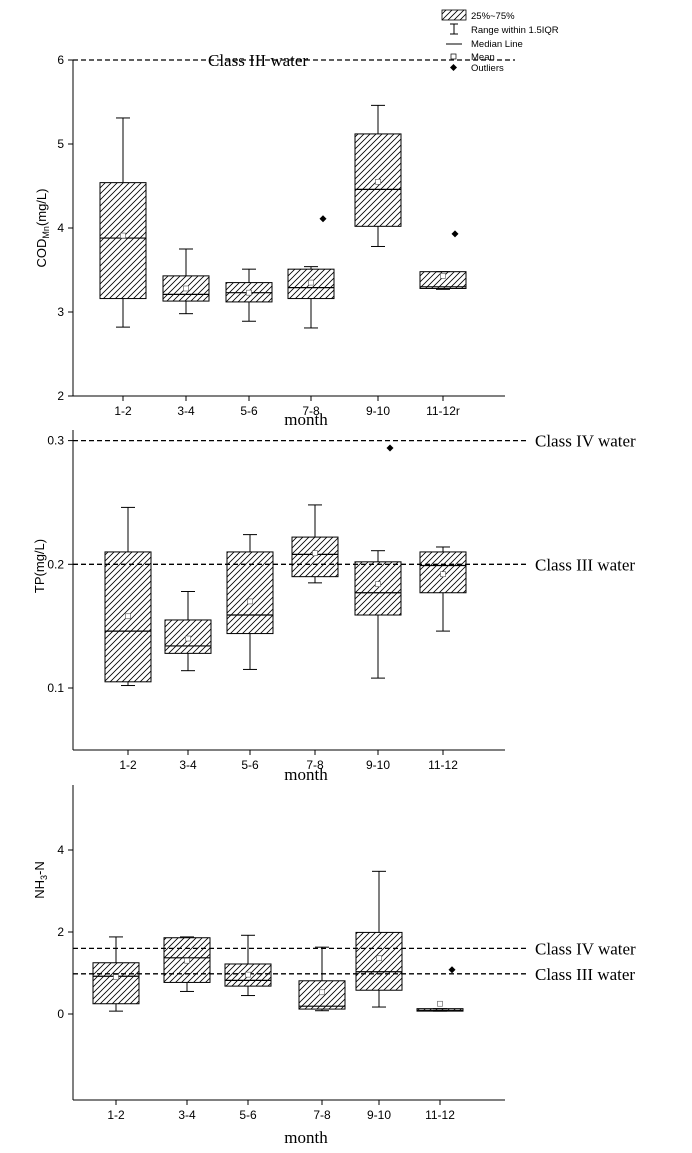 This screenshot has height=1153, width=692. I want to click on y-axis-label: TP(mg/L), so click(39, 566).